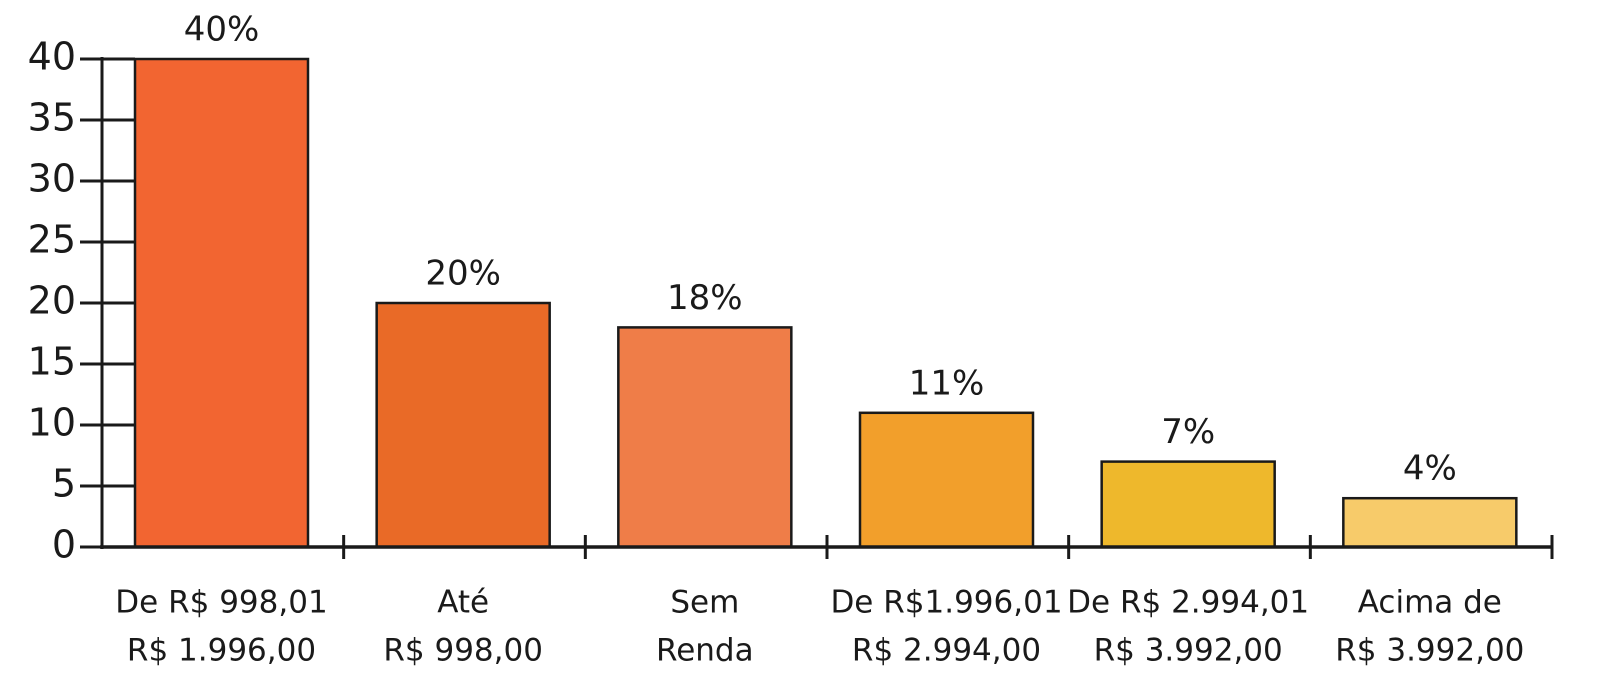 The width and height of the screenshot is (1623, 699). Describe the element at coordinates (463, 651) in the screenshot. I see `x-tick-label: R$ 998,00` at that location.